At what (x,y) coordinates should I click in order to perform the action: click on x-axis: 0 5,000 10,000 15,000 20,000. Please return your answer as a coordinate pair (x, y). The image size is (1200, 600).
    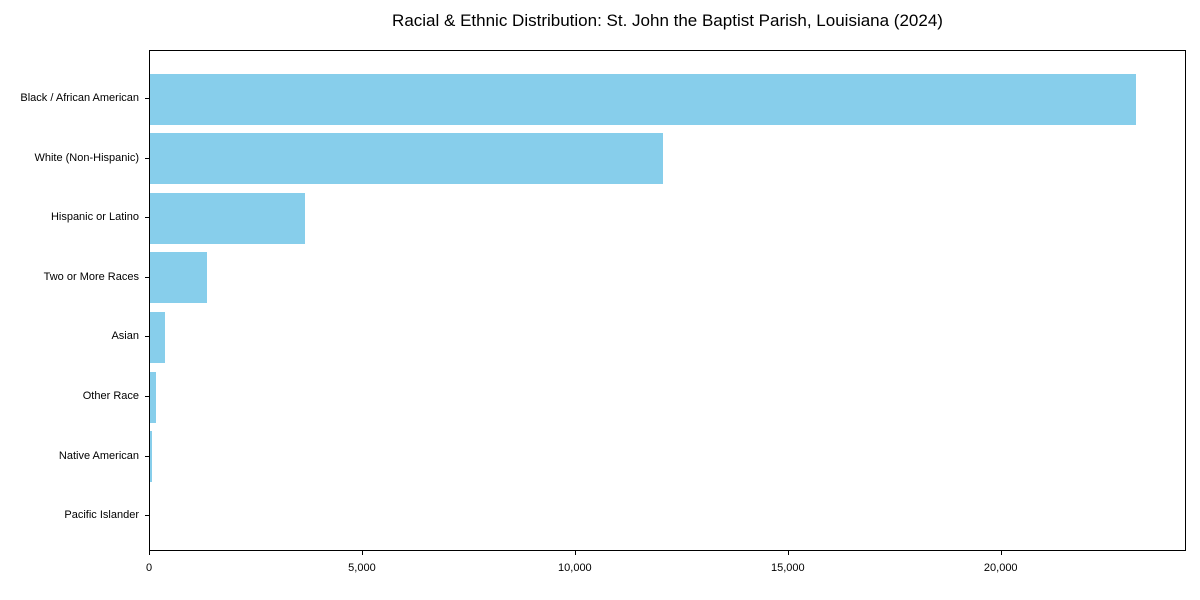
    Looking at the image, I should click on (665, 571).